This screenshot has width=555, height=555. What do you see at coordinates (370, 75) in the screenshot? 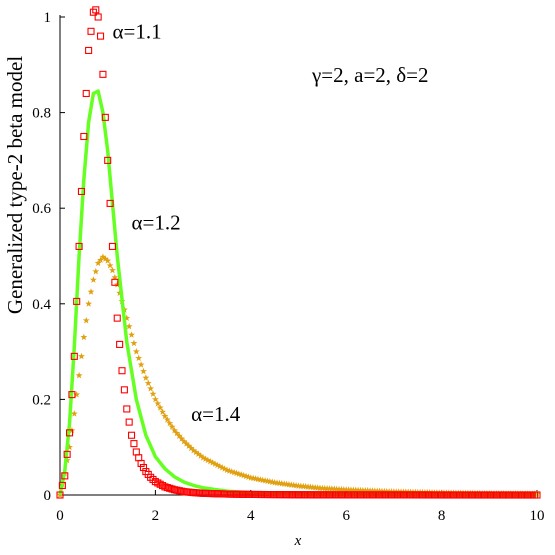
I see `parameter-note: γ=2, a=2, δ=2` at bounding box center [370, 75].